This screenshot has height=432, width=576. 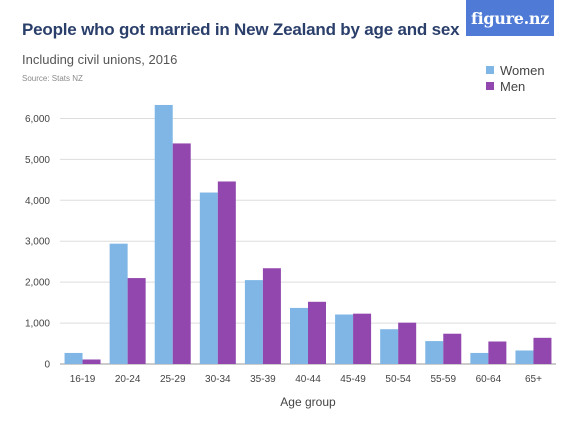 I want to click on y-tick-label: 4,000, so click(x=37, y=201).